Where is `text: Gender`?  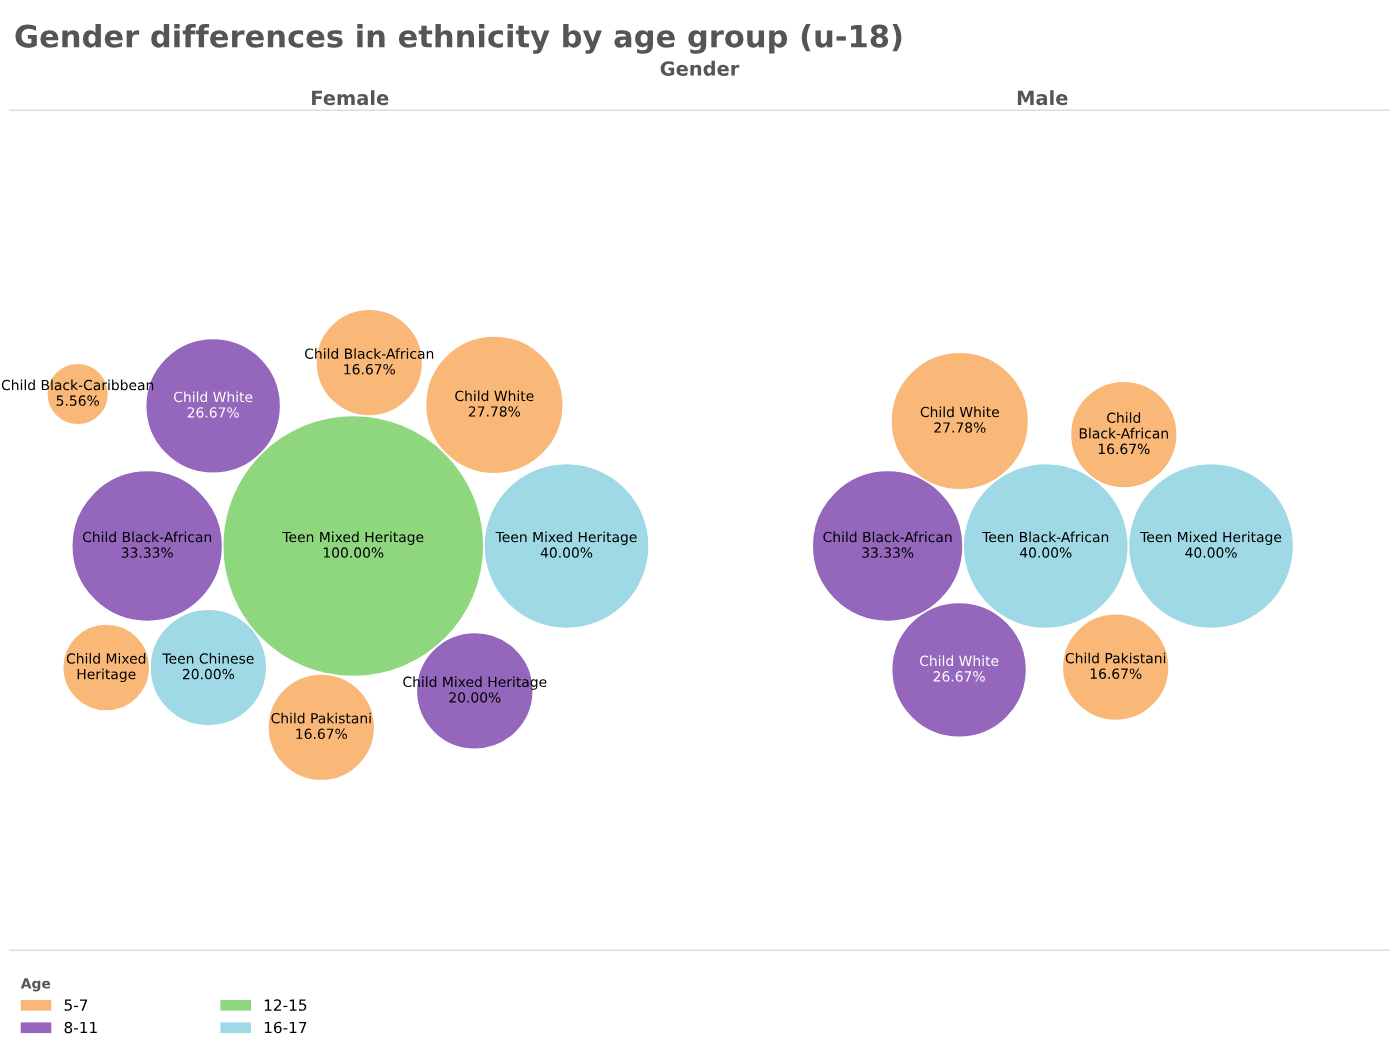
text: Gender is located at coordinates (700, 68).